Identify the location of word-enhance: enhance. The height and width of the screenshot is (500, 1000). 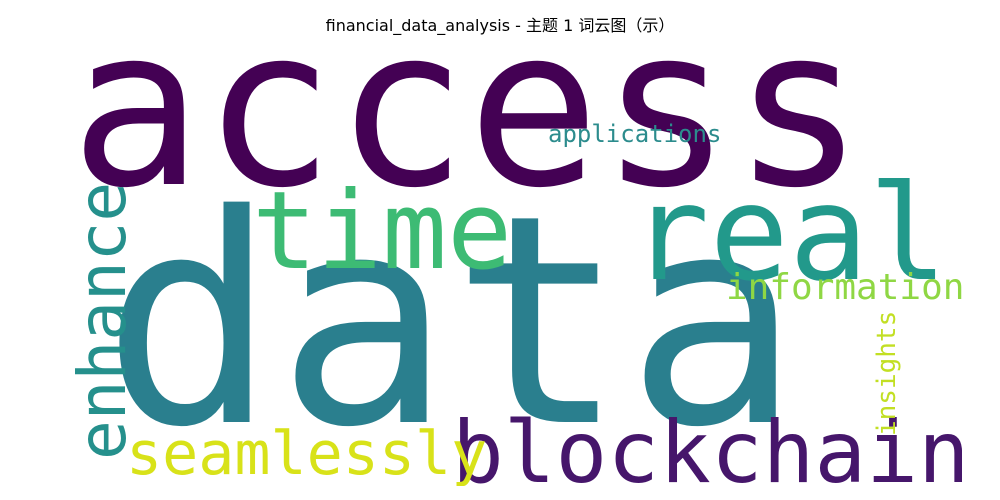
(102, 320).